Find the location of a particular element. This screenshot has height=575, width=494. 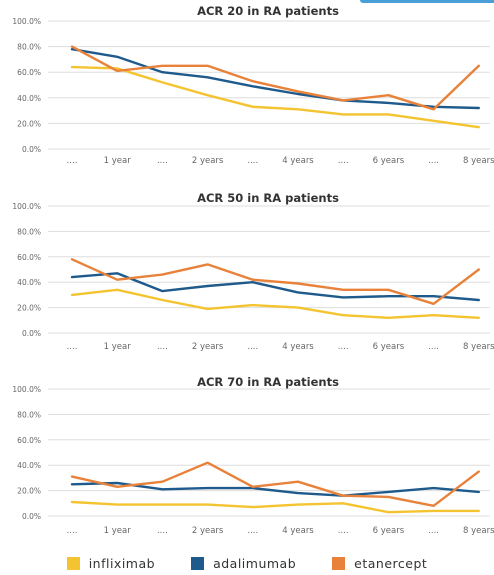

legend: infliximab adalimumab etanercept is located at coordinates (247, 563).